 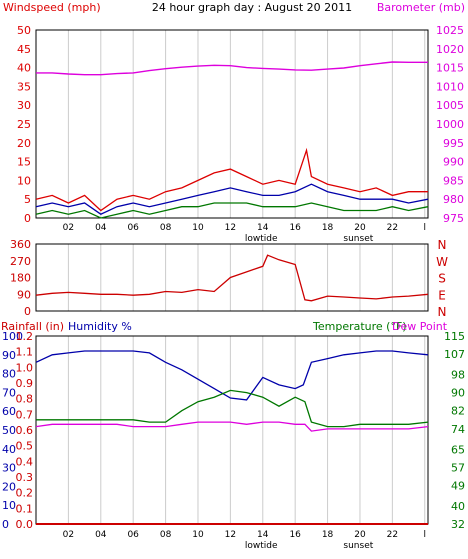 I want to click on series-temperature, so click(x=232, y=408).